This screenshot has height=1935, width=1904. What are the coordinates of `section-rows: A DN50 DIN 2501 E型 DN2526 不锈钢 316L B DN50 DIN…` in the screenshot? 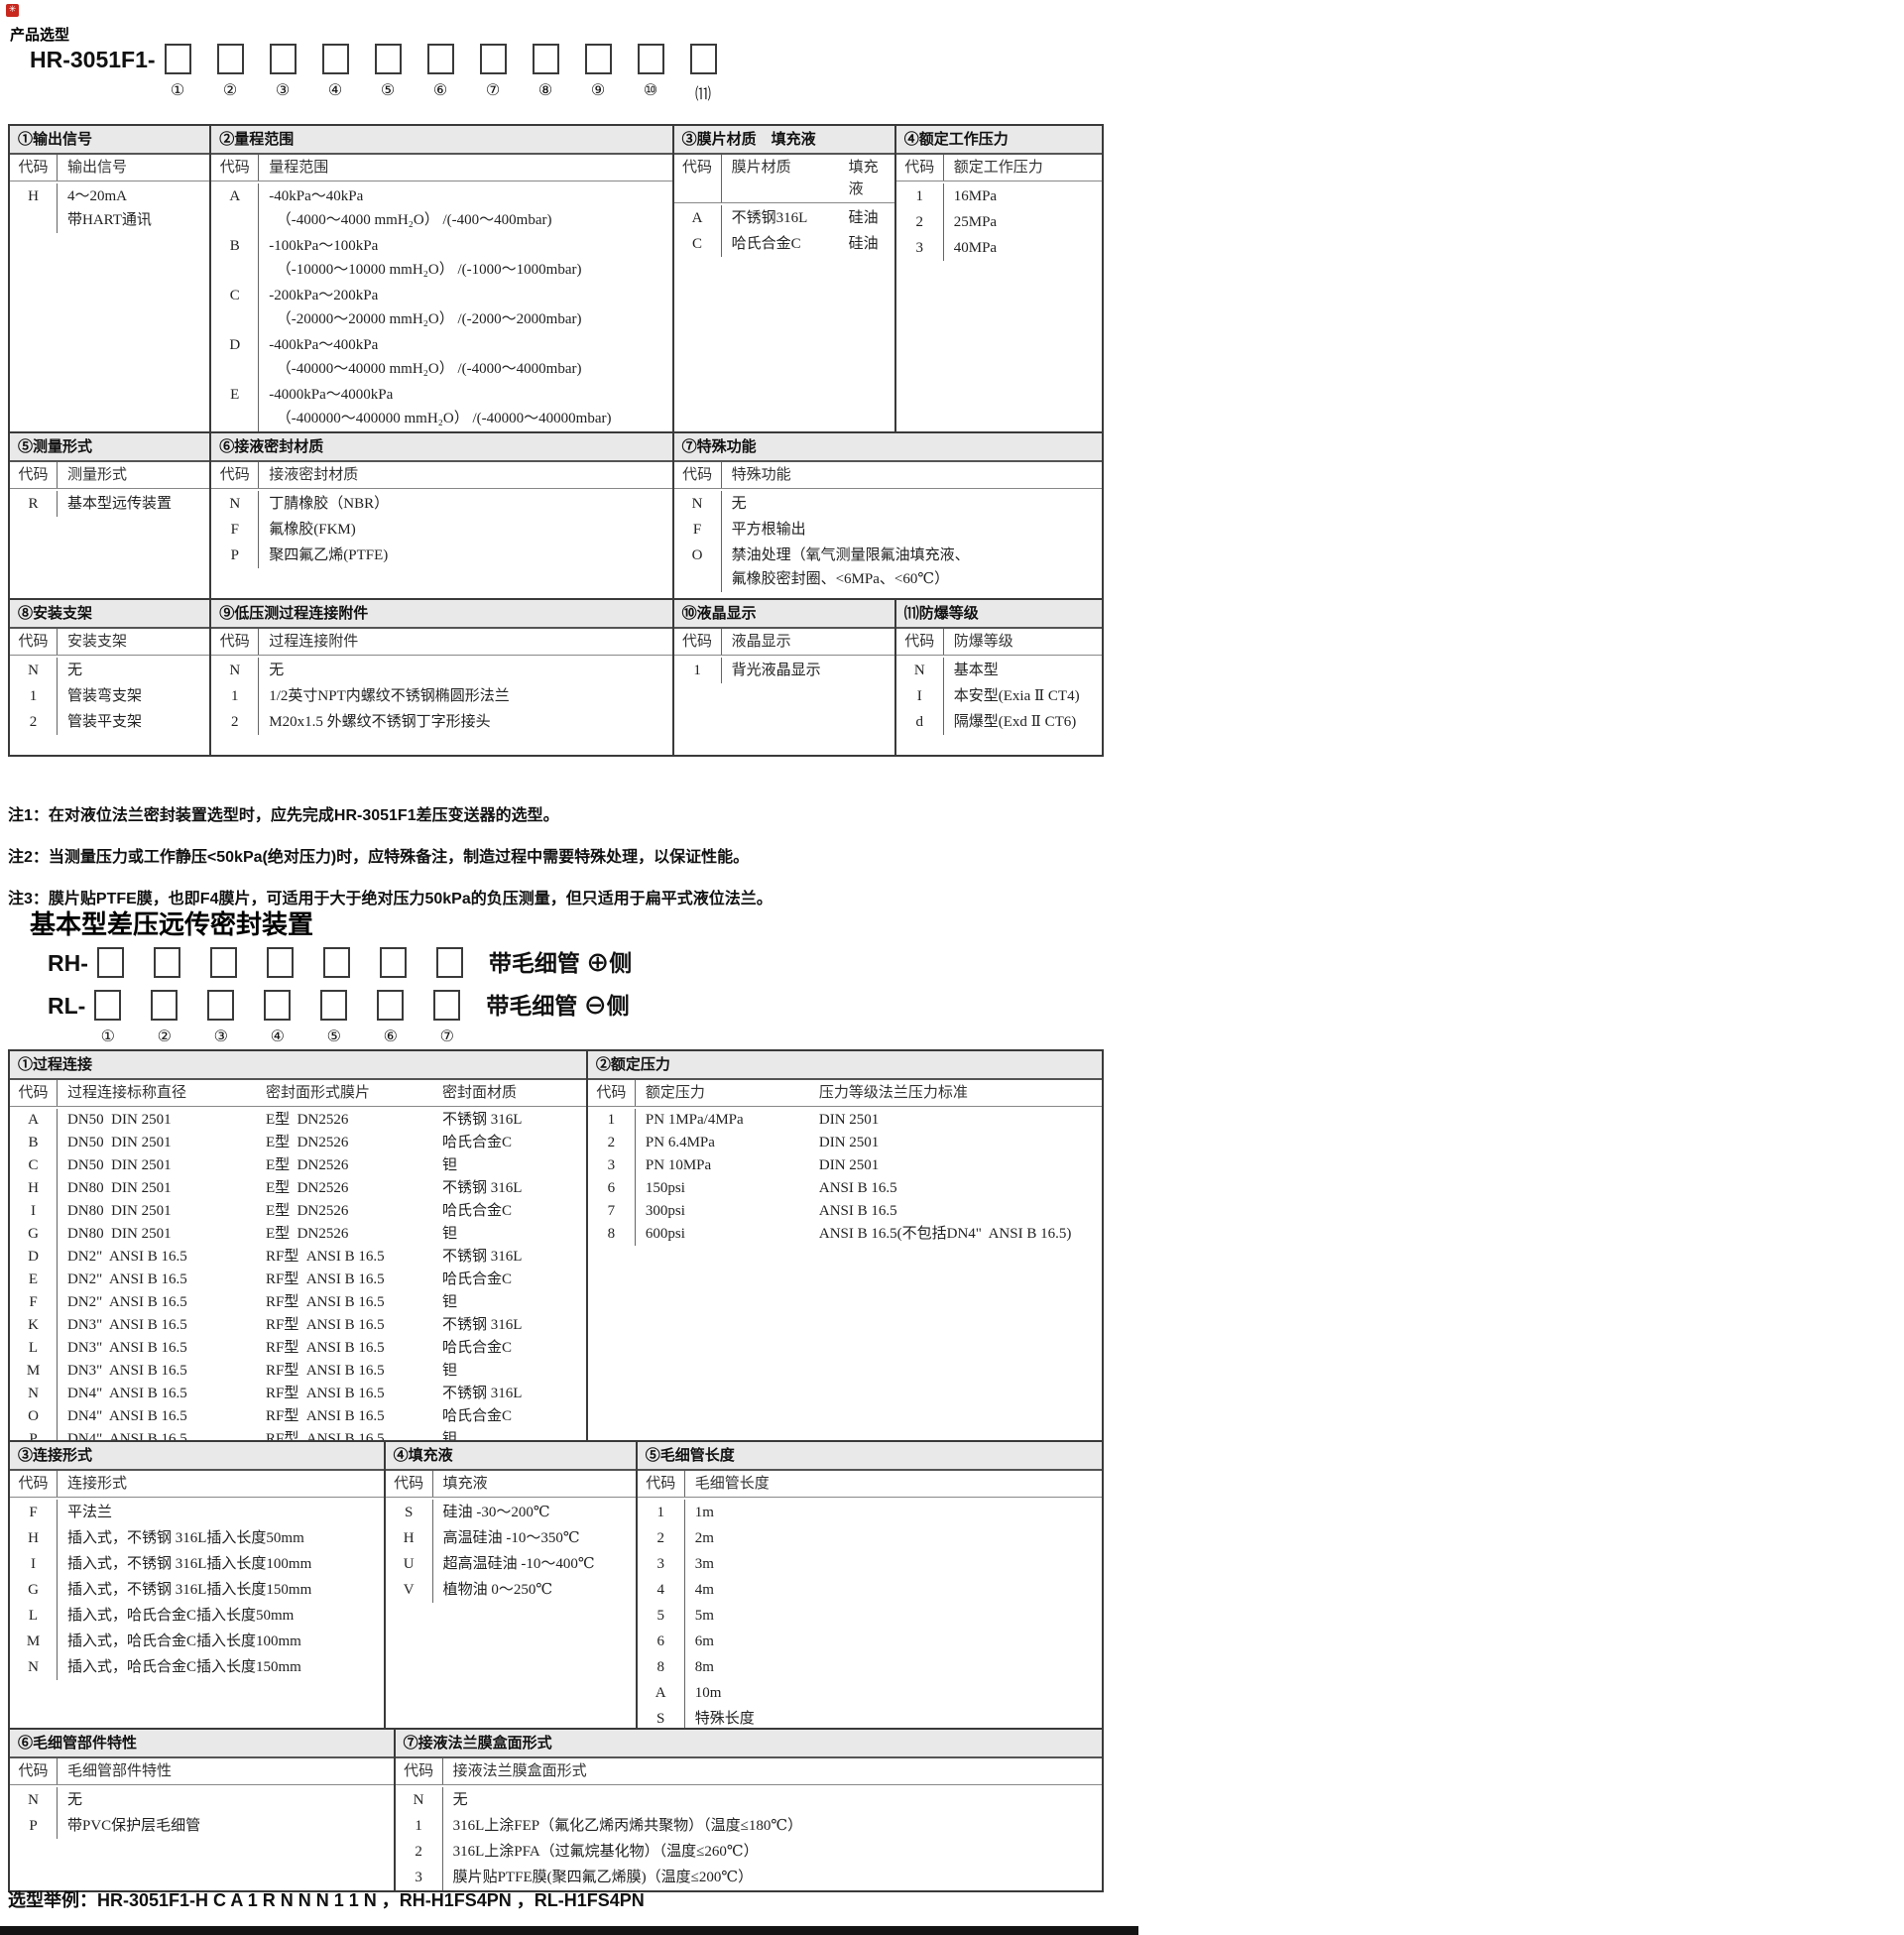 It's located at (298, 1279).